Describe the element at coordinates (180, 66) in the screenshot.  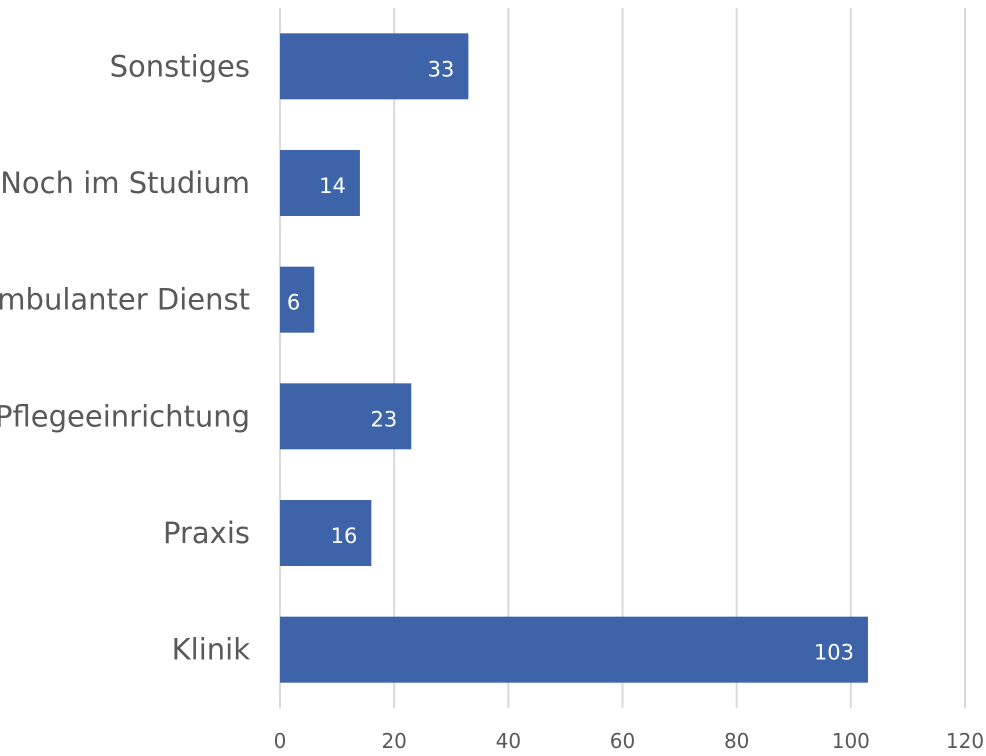
I see `category-label: Sonstiges` at that location.